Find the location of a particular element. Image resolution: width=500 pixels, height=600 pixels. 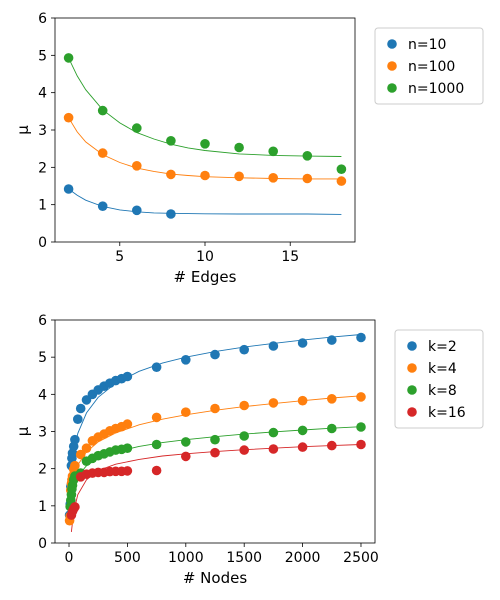

legend-label: k=2 is located at coordinates (442, 347).